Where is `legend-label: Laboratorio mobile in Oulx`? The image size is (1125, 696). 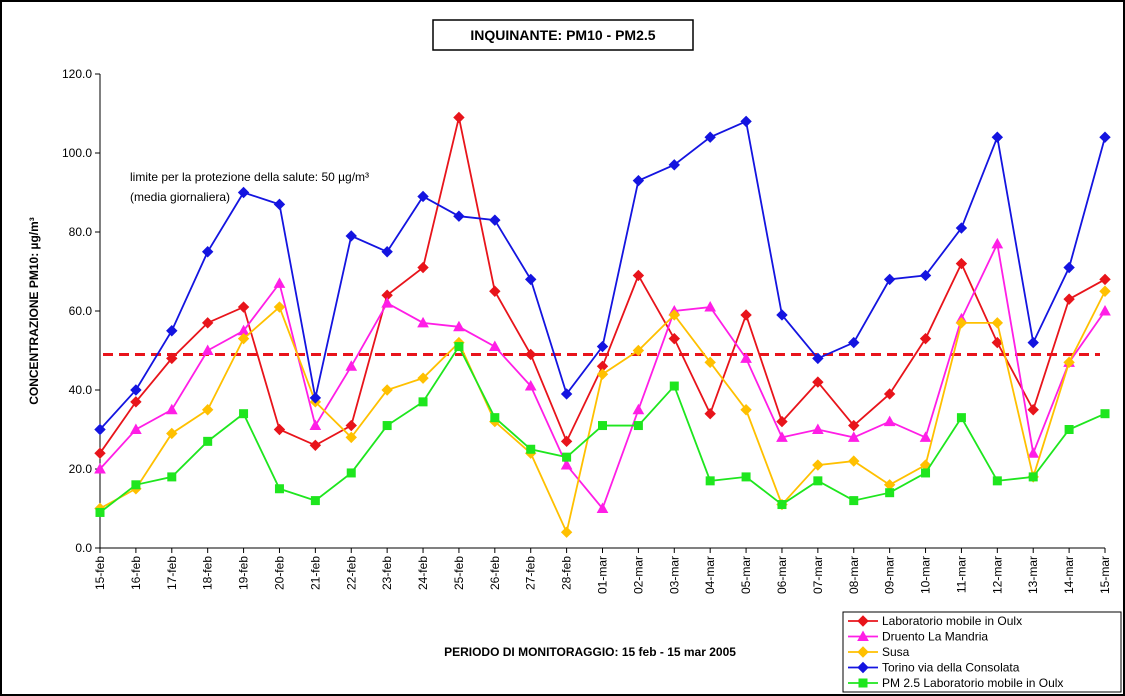
legend-label: Laboratorio mobile in Oulx is located at coordinates (952, 621).